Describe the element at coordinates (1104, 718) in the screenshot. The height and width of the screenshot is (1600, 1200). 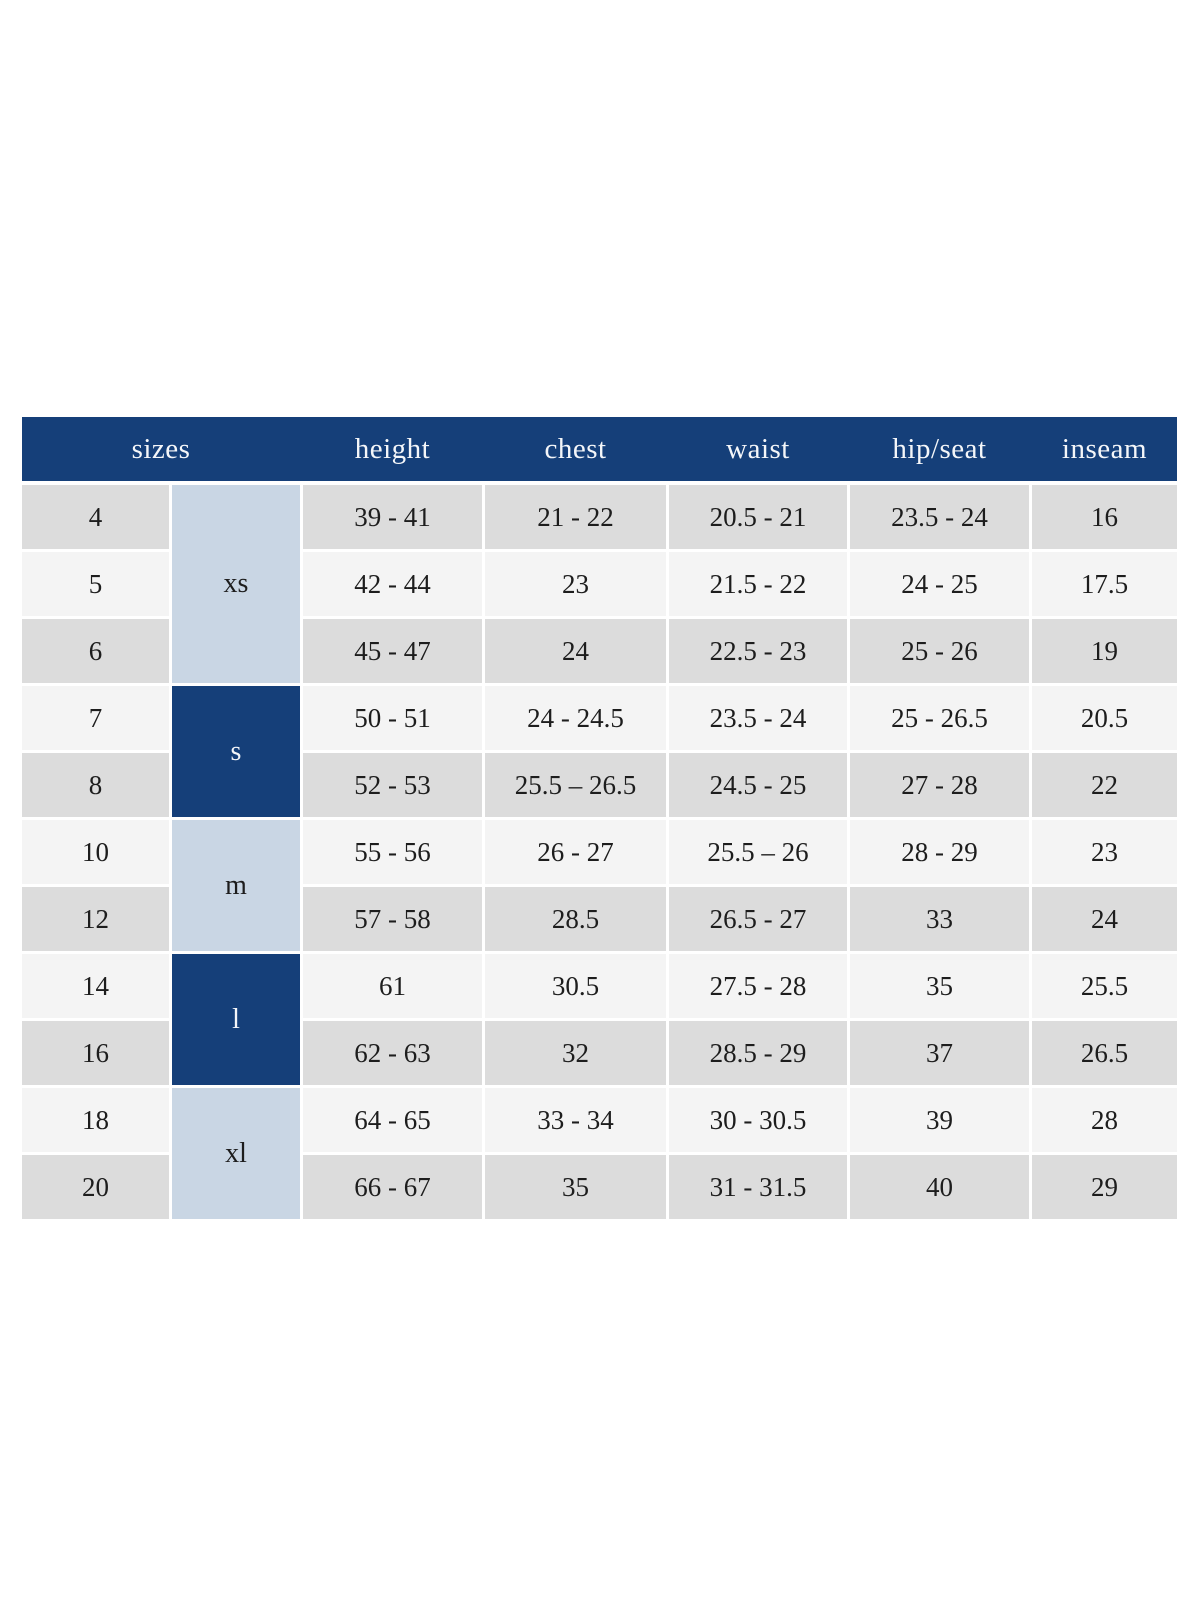
I see `inseam-cell: 20.5` at that location.